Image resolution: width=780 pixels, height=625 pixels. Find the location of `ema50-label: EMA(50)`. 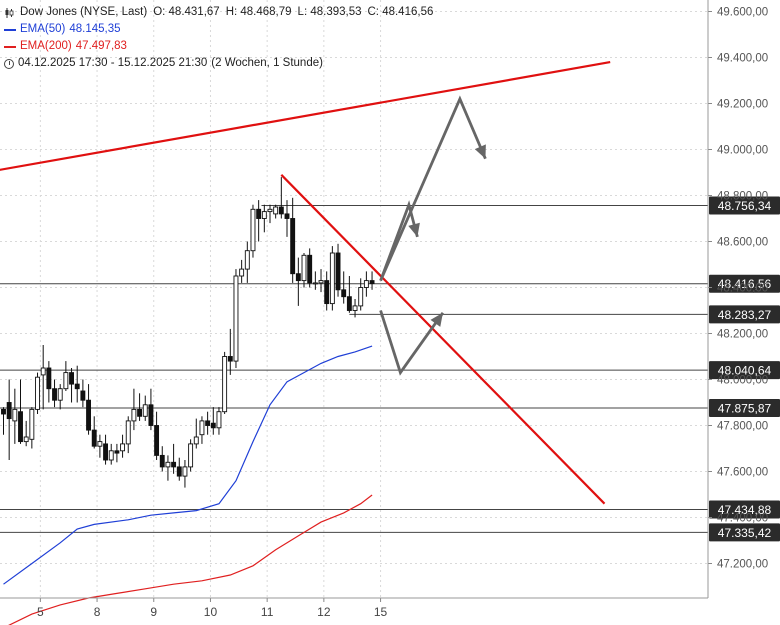

ema50-label: EMA(50) is located at coordinates (43, 29).